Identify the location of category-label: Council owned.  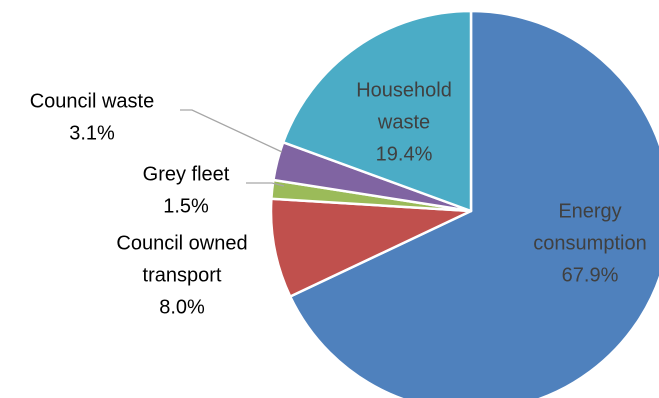
(181, 243).